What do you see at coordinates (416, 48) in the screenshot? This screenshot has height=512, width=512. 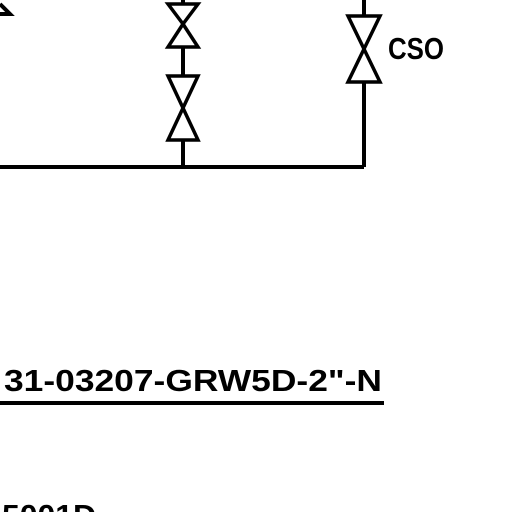 I see `valve-tag-cso: CSO` at bounding box center [416, 48].